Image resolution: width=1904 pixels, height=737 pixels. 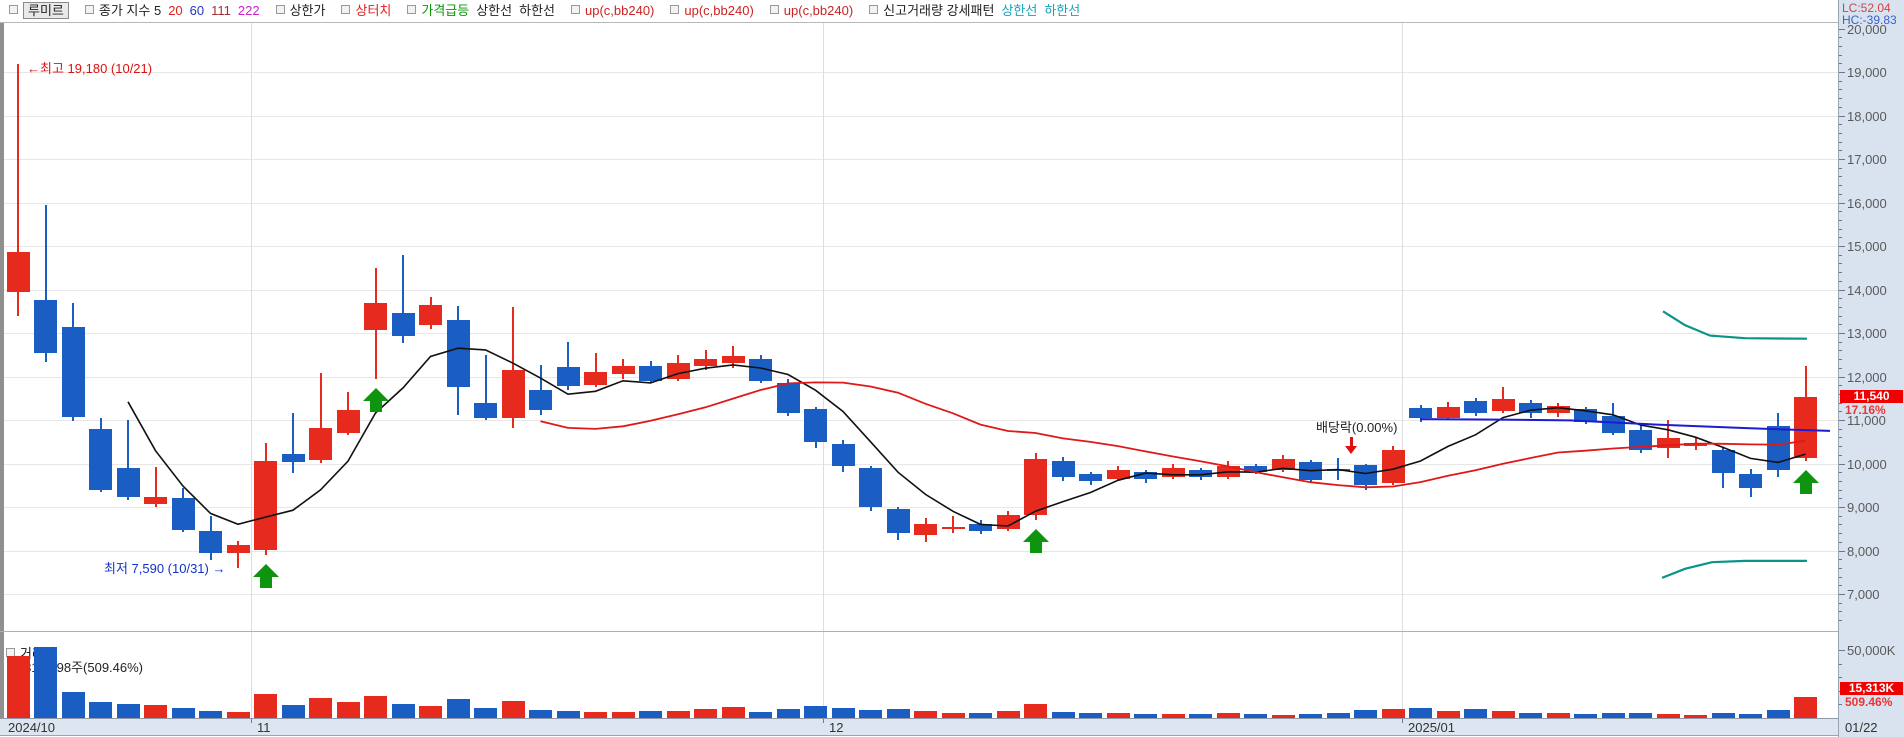 I want to click on toolbar-label: 상터치, so click(x=373, y=10).